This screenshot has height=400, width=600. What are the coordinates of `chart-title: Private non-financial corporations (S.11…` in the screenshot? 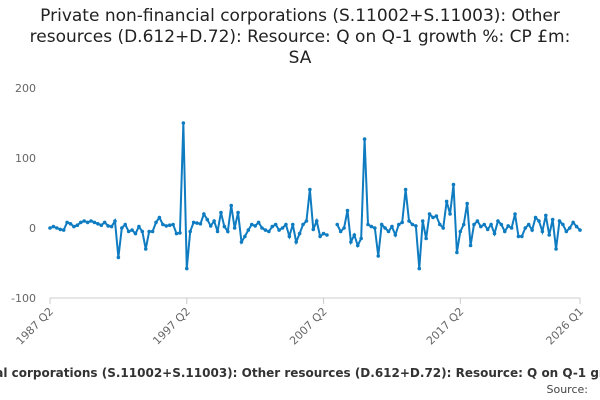 It's located at (300, 37).